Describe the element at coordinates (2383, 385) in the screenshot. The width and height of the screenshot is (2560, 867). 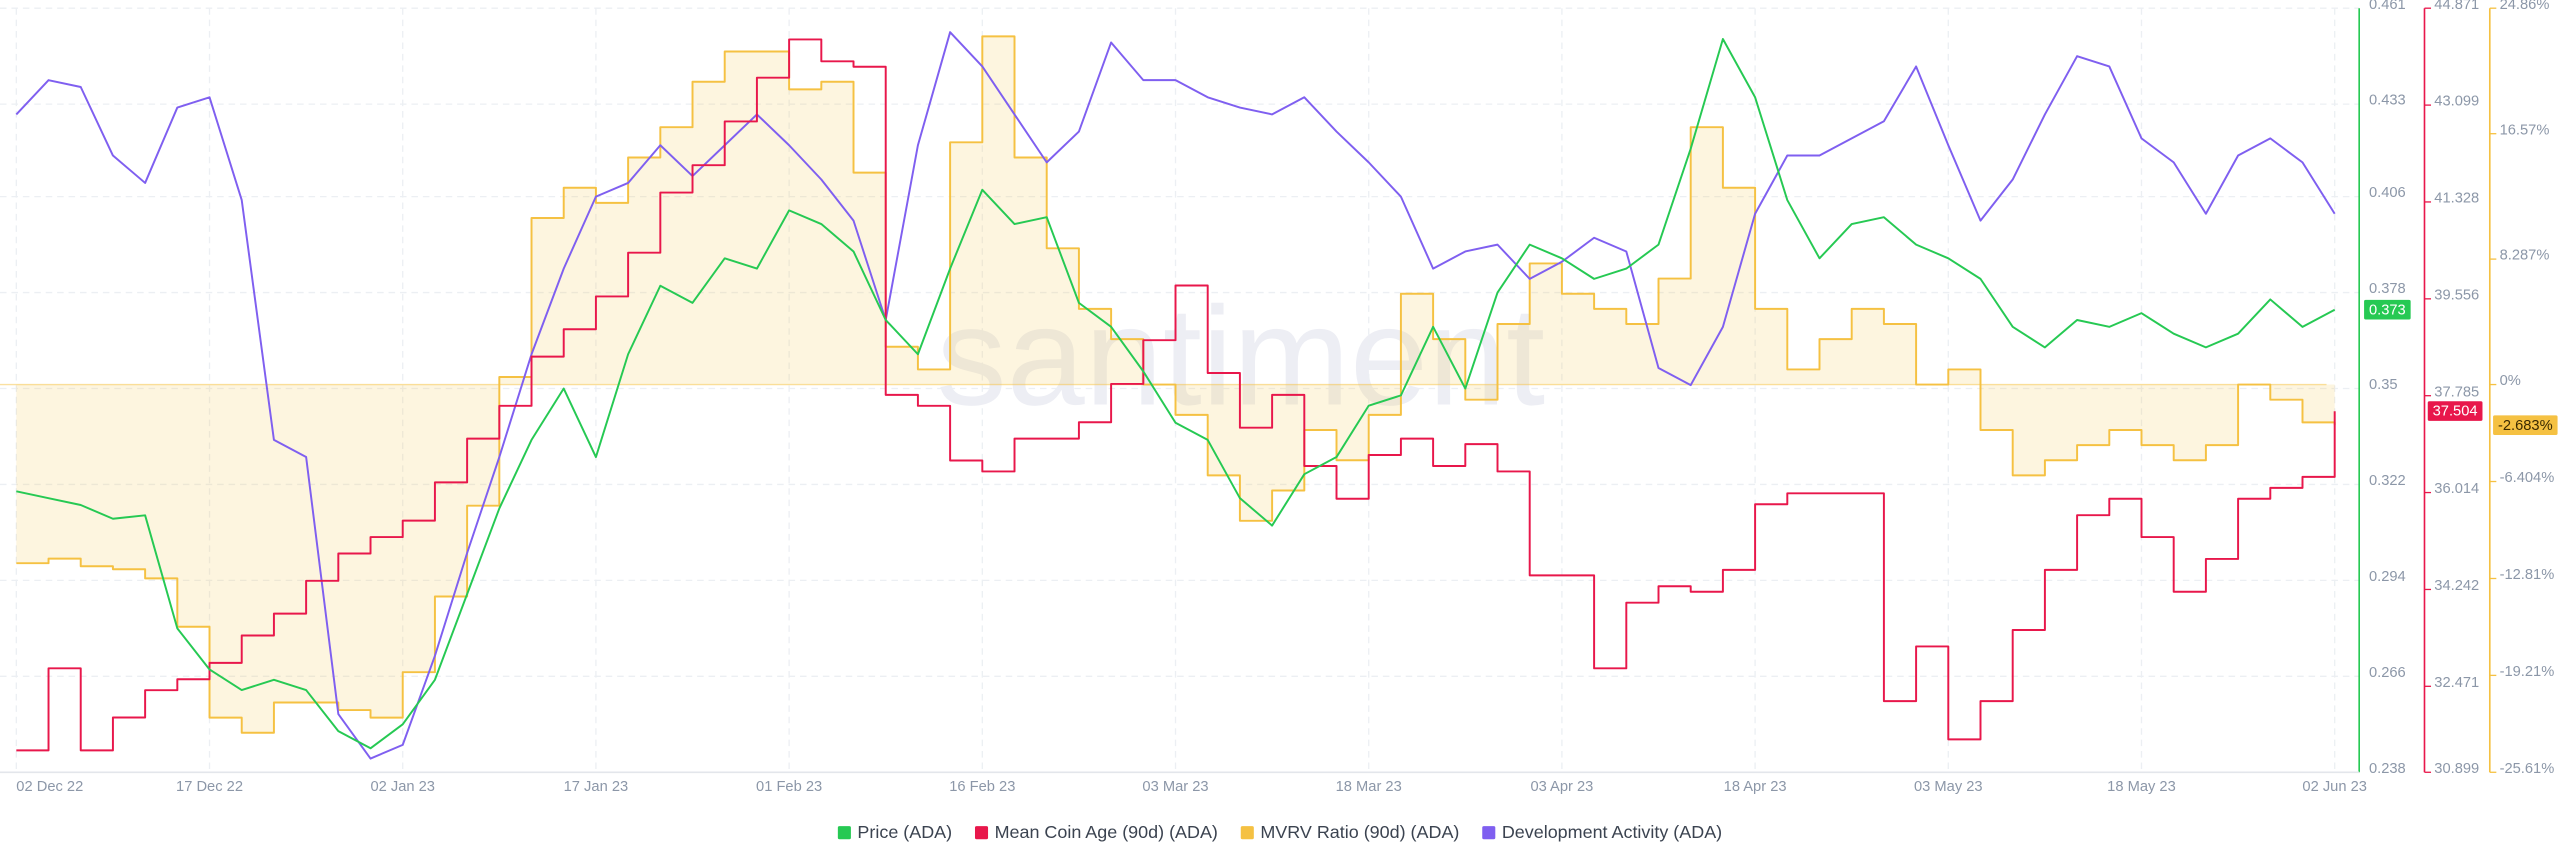
I see `y-tick-label: 0.35` at that location.